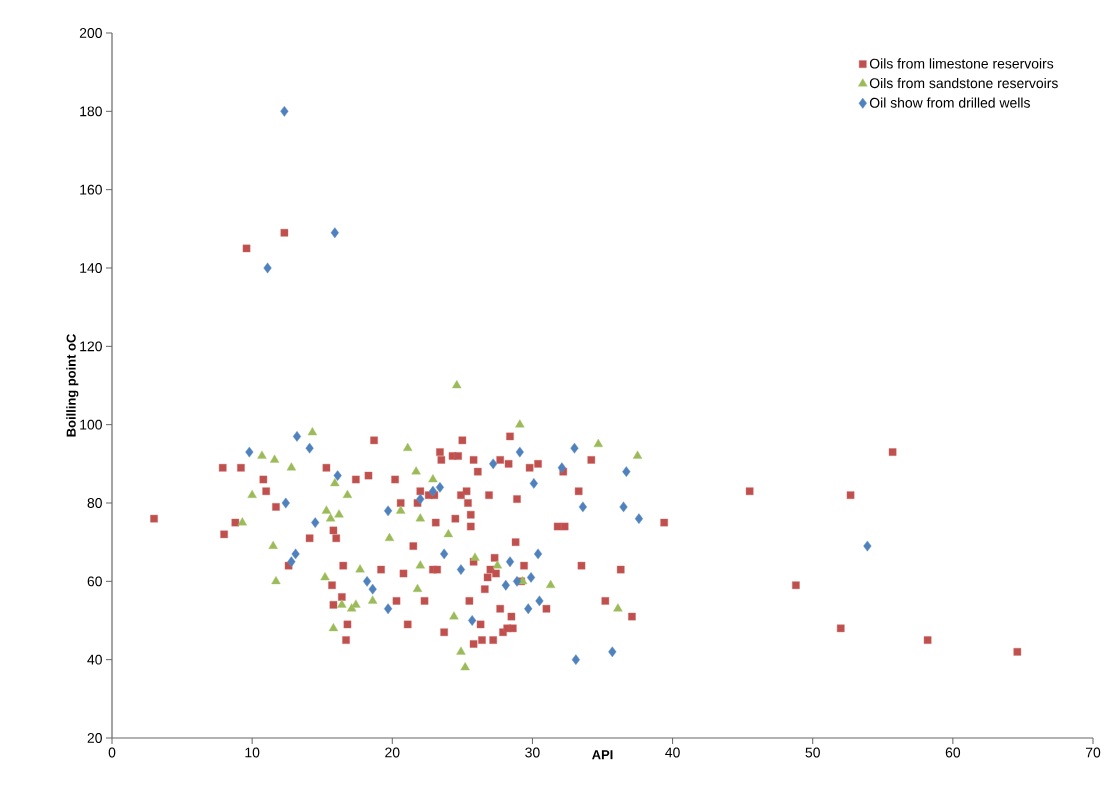 The image size is (1120, 806). I want to click on x-tick-label: 40, so click(672, 752).